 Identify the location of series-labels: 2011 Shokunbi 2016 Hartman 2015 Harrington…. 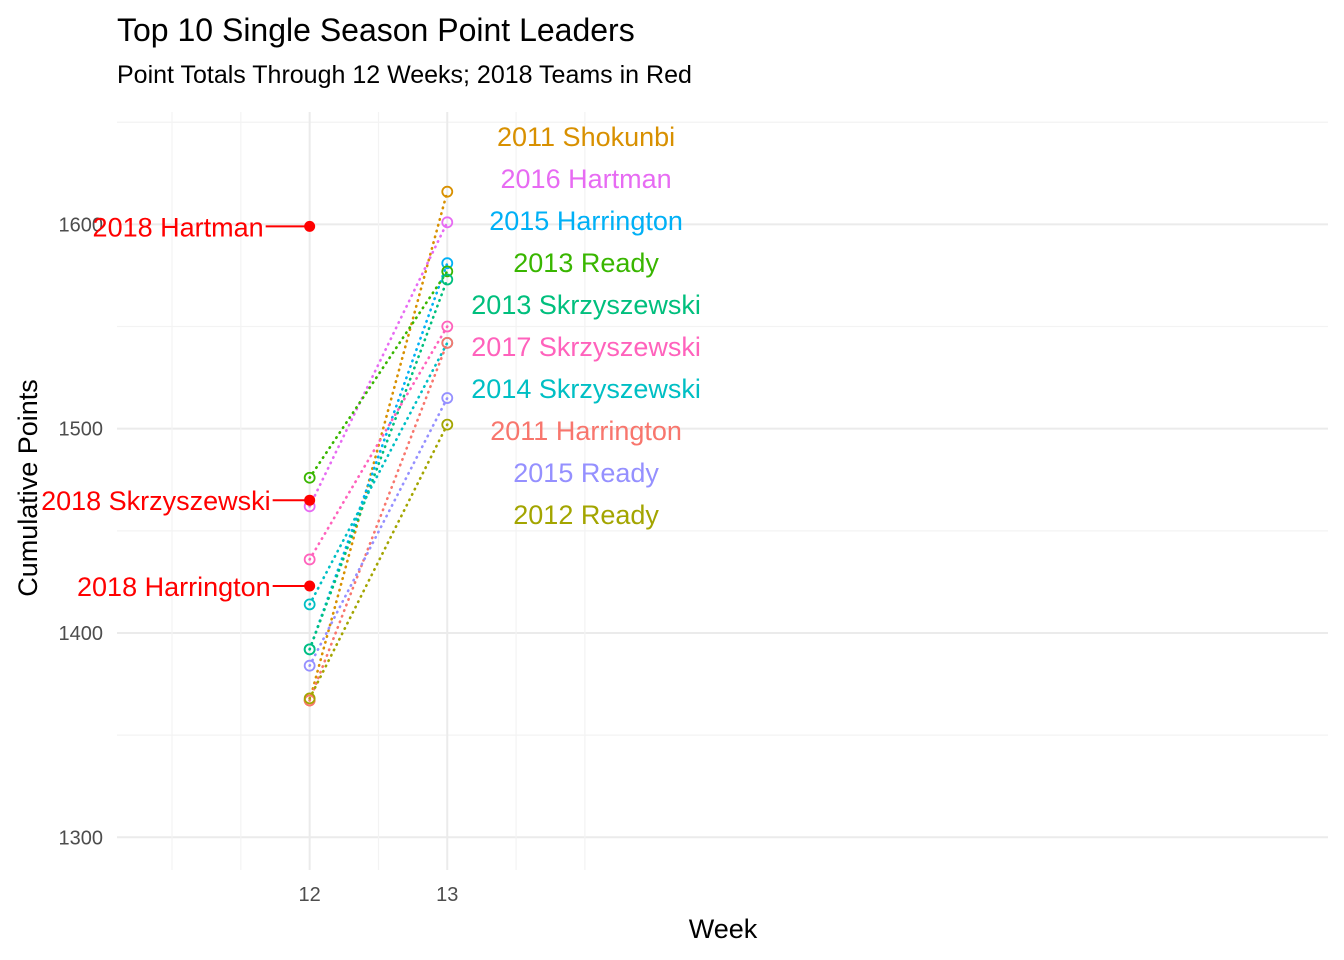
(586, 326).